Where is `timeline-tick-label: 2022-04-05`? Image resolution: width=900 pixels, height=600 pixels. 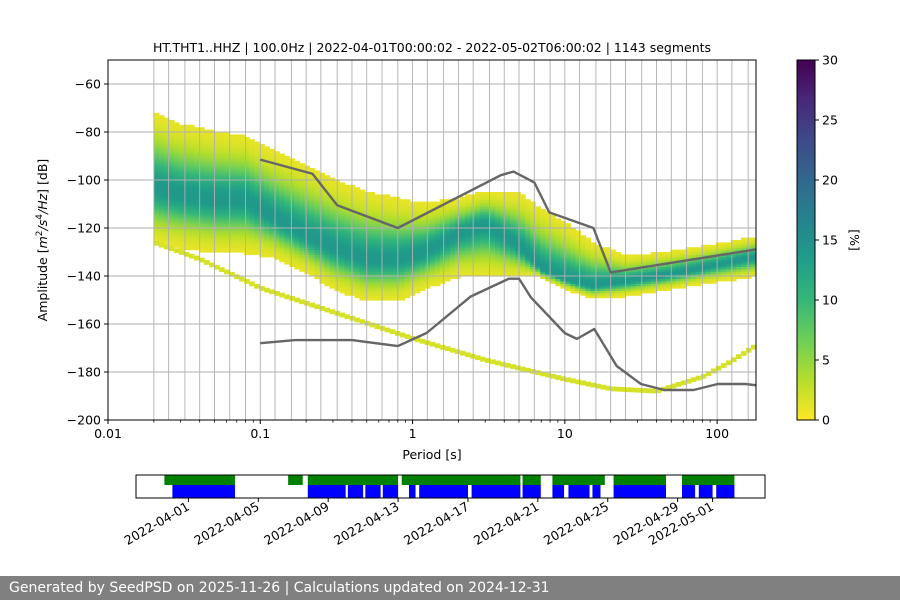
timeline-tick-label: 2022-04-05 is located at coordinates (226, 523).